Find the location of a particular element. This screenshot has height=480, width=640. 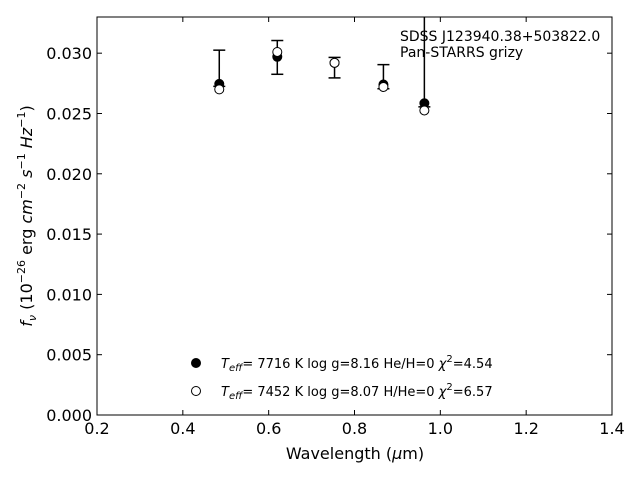

x-tick-label: 0.6 is located at coordinates (268, 428).